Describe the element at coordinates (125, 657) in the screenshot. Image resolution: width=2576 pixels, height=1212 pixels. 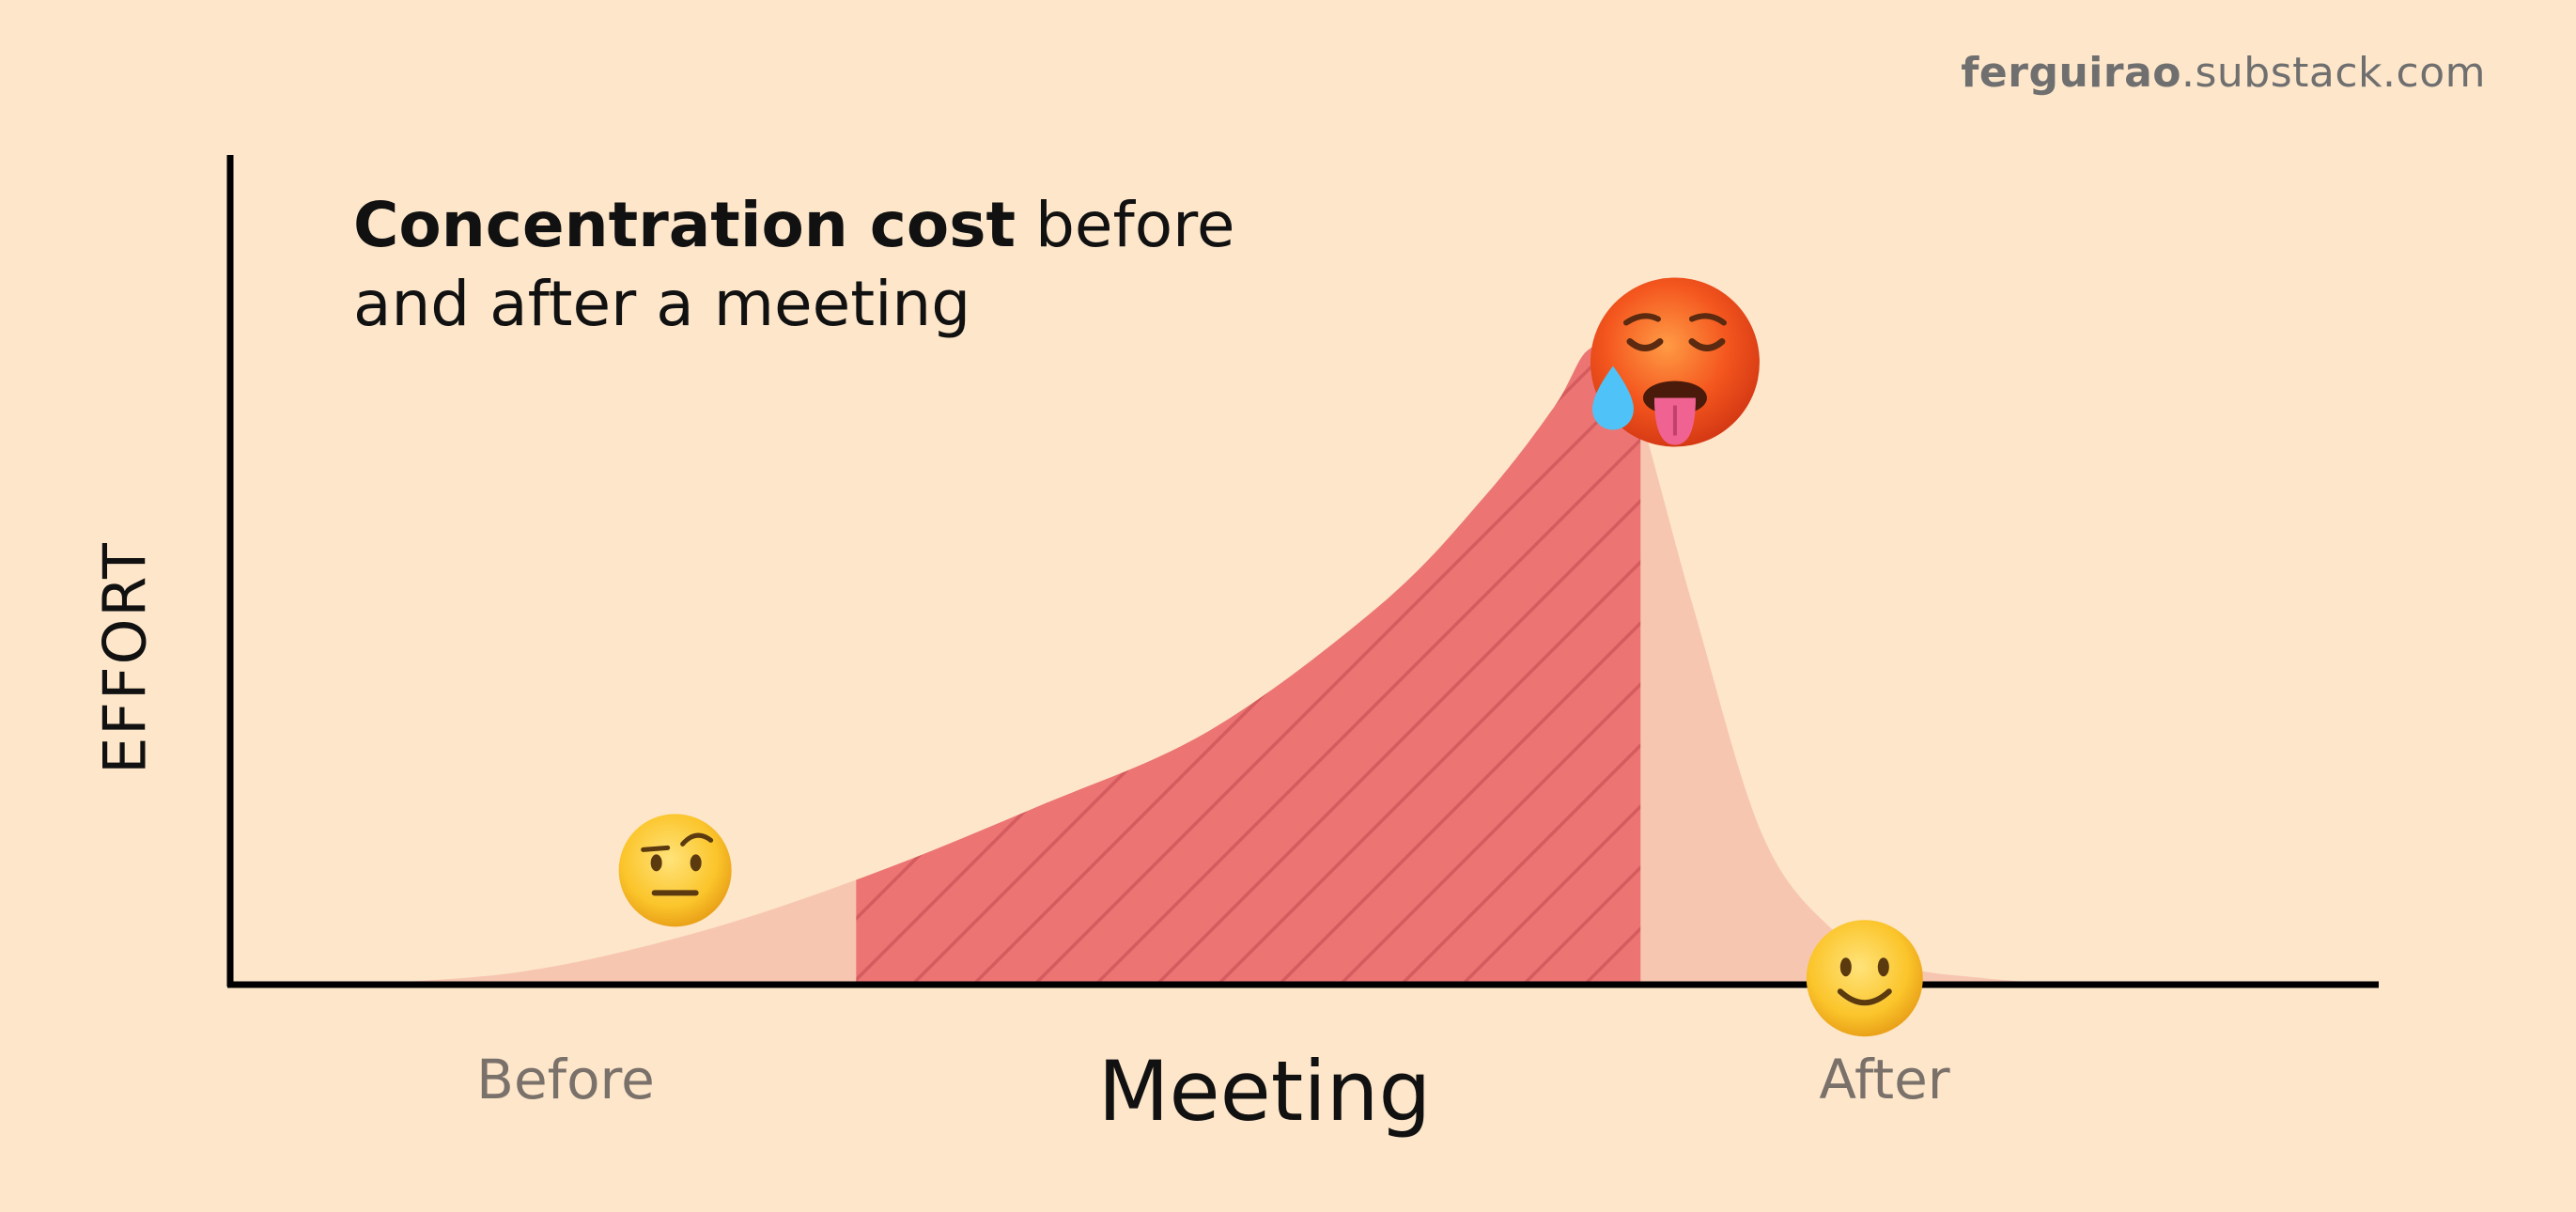
I see `y-axis-label: EFFORT` at that location.